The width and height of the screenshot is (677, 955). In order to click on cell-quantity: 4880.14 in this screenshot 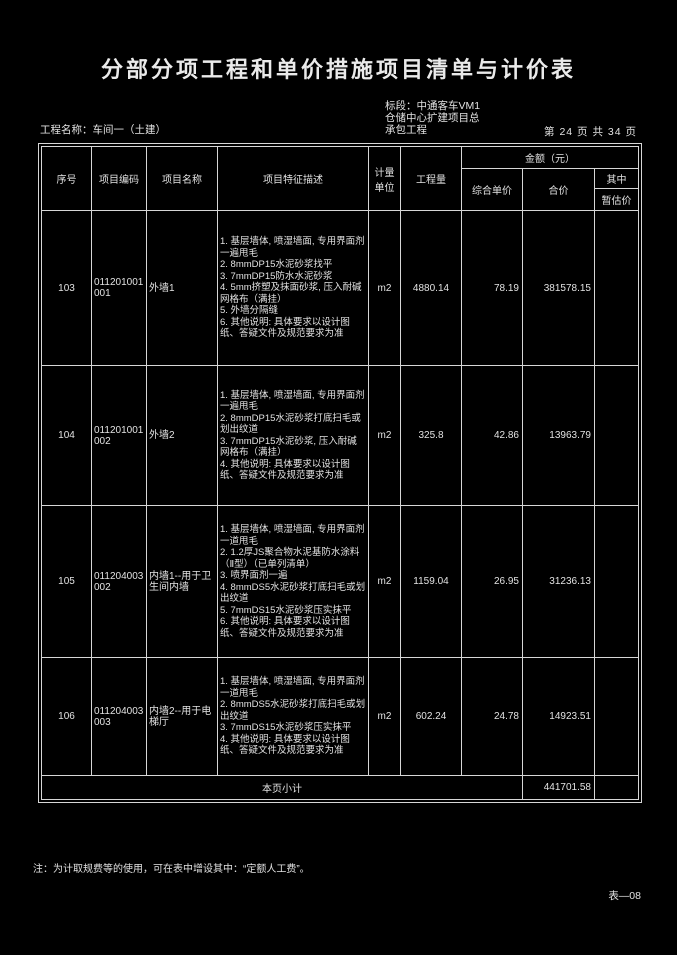, I will do `click(431, 288)`.